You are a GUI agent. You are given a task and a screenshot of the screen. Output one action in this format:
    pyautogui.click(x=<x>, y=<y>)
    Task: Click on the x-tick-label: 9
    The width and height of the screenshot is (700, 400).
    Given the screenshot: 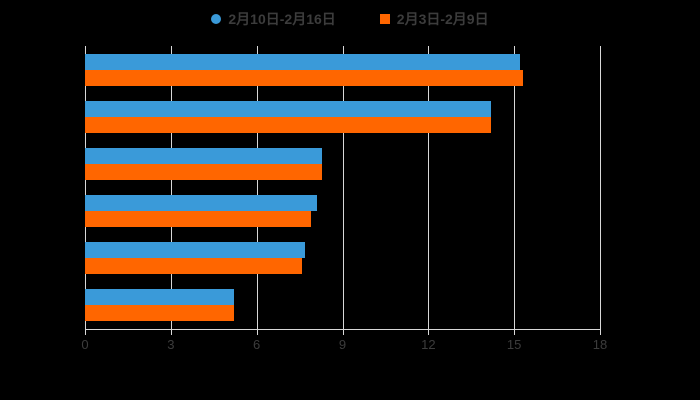 What is the action you would take?
    pyautogui.click(x=342, y=344)
    